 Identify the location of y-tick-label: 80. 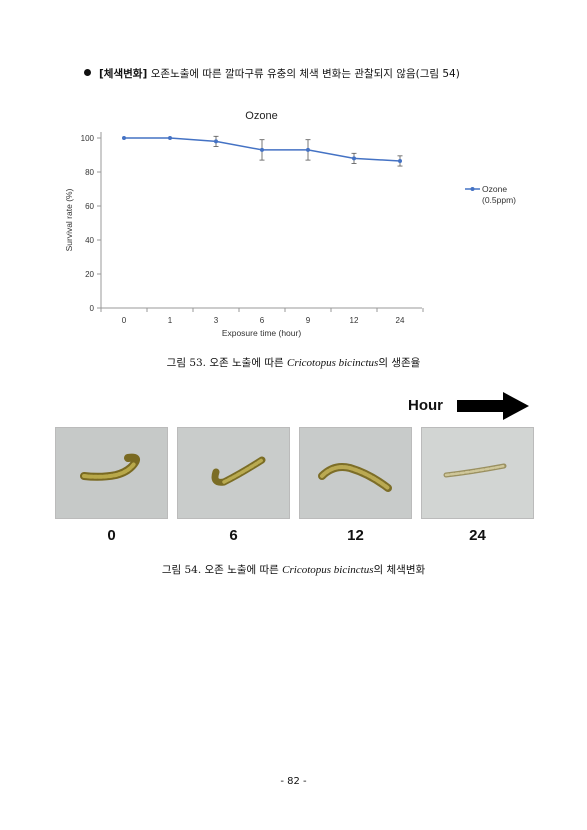
(89, 172).